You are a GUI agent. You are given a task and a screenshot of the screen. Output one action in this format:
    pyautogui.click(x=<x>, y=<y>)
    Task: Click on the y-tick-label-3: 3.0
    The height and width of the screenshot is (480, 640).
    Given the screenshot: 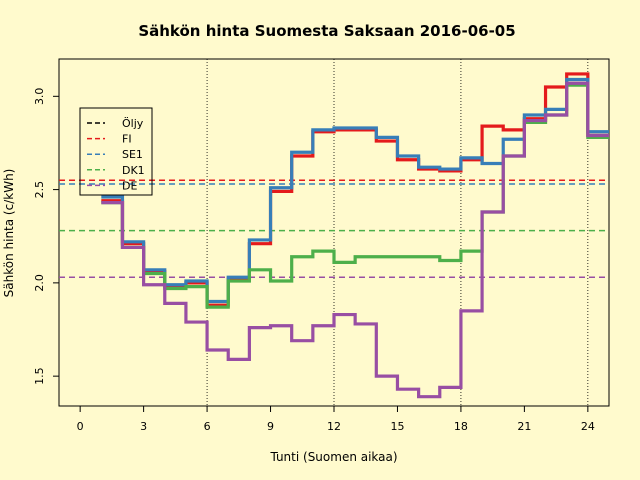 What is the action you would take?
    pyautogui.click(x=39, y=97)
    